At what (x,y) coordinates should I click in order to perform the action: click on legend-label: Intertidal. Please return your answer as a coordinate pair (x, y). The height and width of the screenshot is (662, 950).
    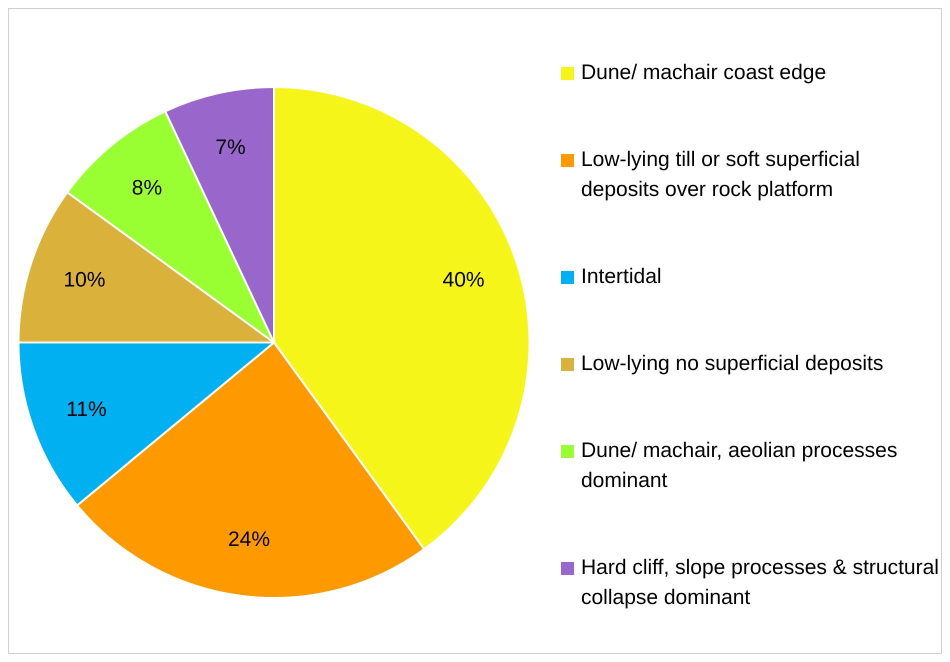
    Looking at the image, I should click on (621, 277).